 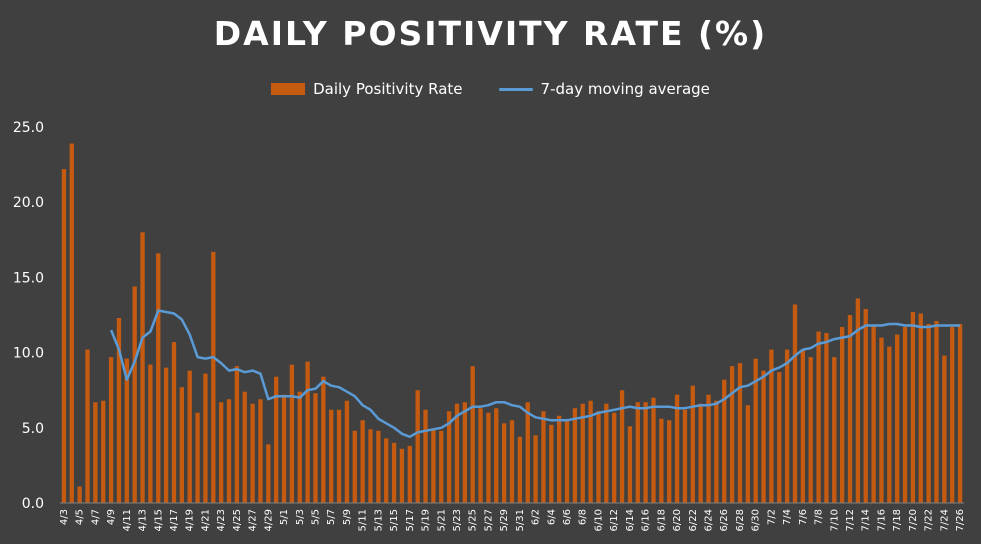 I want to click on x-tick-label: 4/29, so click(x=268, y=520).